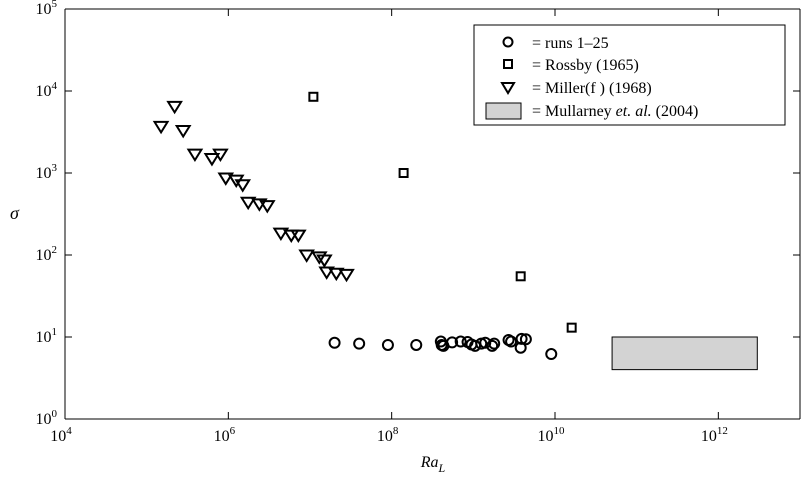 The image size is (804, 479). What do you see at coordinates (15, 213) in the screenshot?
I see `y-axis-label: σ` at bounding box center [15, 213].